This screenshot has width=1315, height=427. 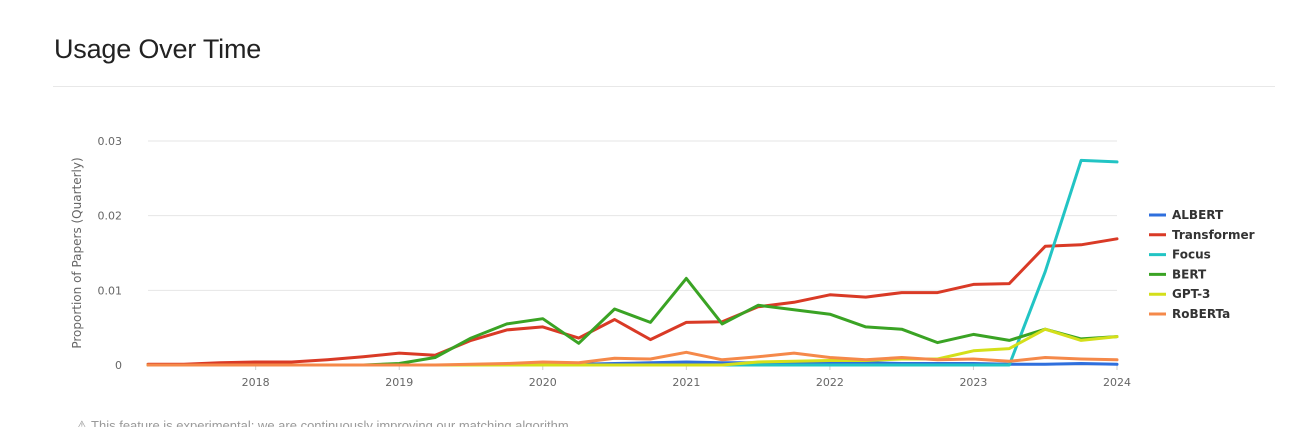 I want to click on y-tick-label: 0.02, so click(x=110, y=216).